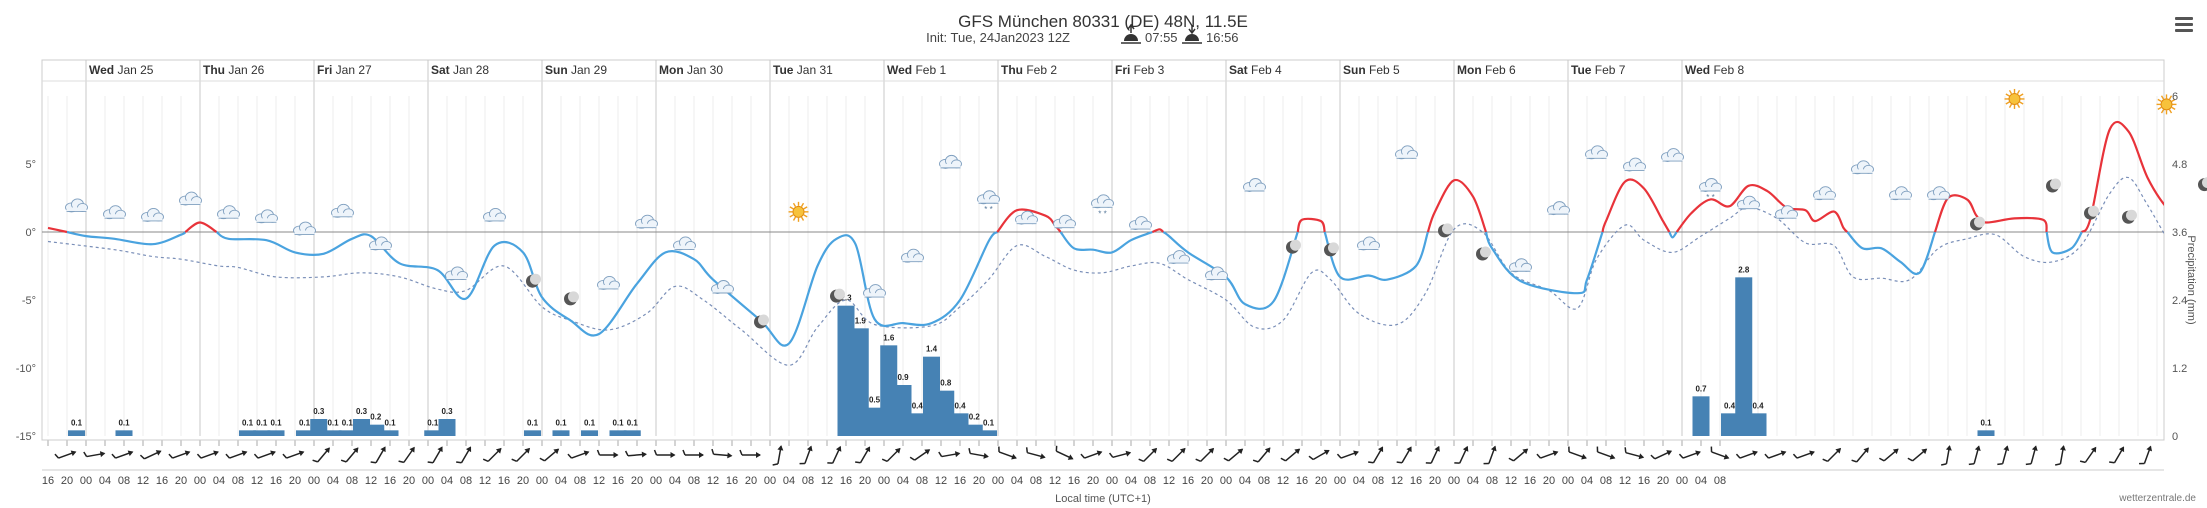 The image size is (2207, 508). What do you see at coordinates (875, 400) in the screenshot?
I see `precip-value-label: 0.5` at bounding box center [875, 400].